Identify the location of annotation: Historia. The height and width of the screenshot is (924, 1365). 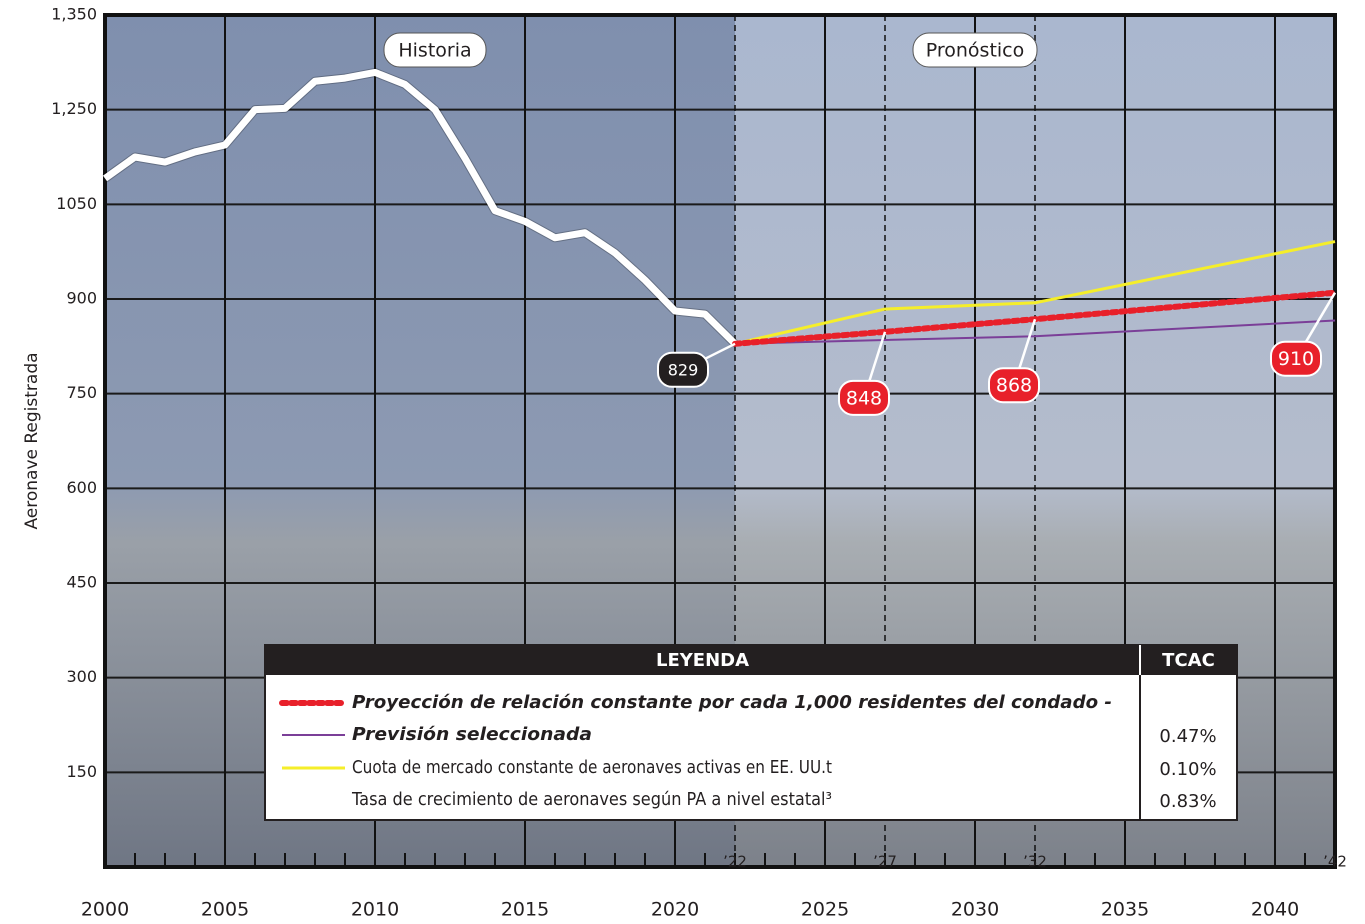
(434, 51).